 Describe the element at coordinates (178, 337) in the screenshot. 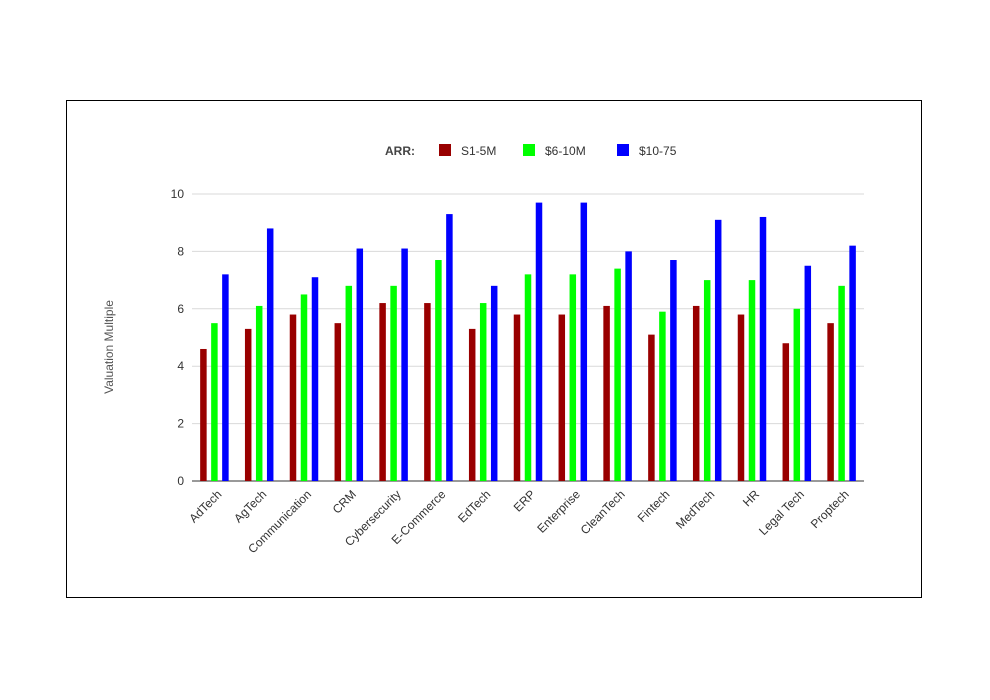

I see `y-tick-labels: 0 2 4 6 8 10` at that location.